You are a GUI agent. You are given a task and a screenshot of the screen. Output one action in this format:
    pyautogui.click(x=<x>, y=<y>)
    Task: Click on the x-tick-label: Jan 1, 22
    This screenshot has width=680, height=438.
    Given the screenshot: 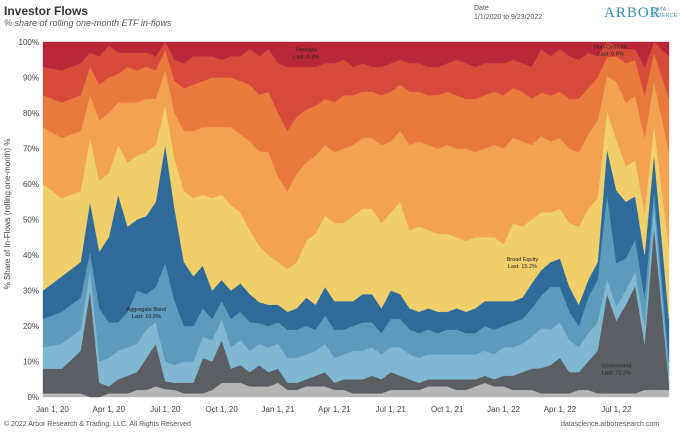 What is the action you would take?
    pyautogui.click(x=503, y=409)
    